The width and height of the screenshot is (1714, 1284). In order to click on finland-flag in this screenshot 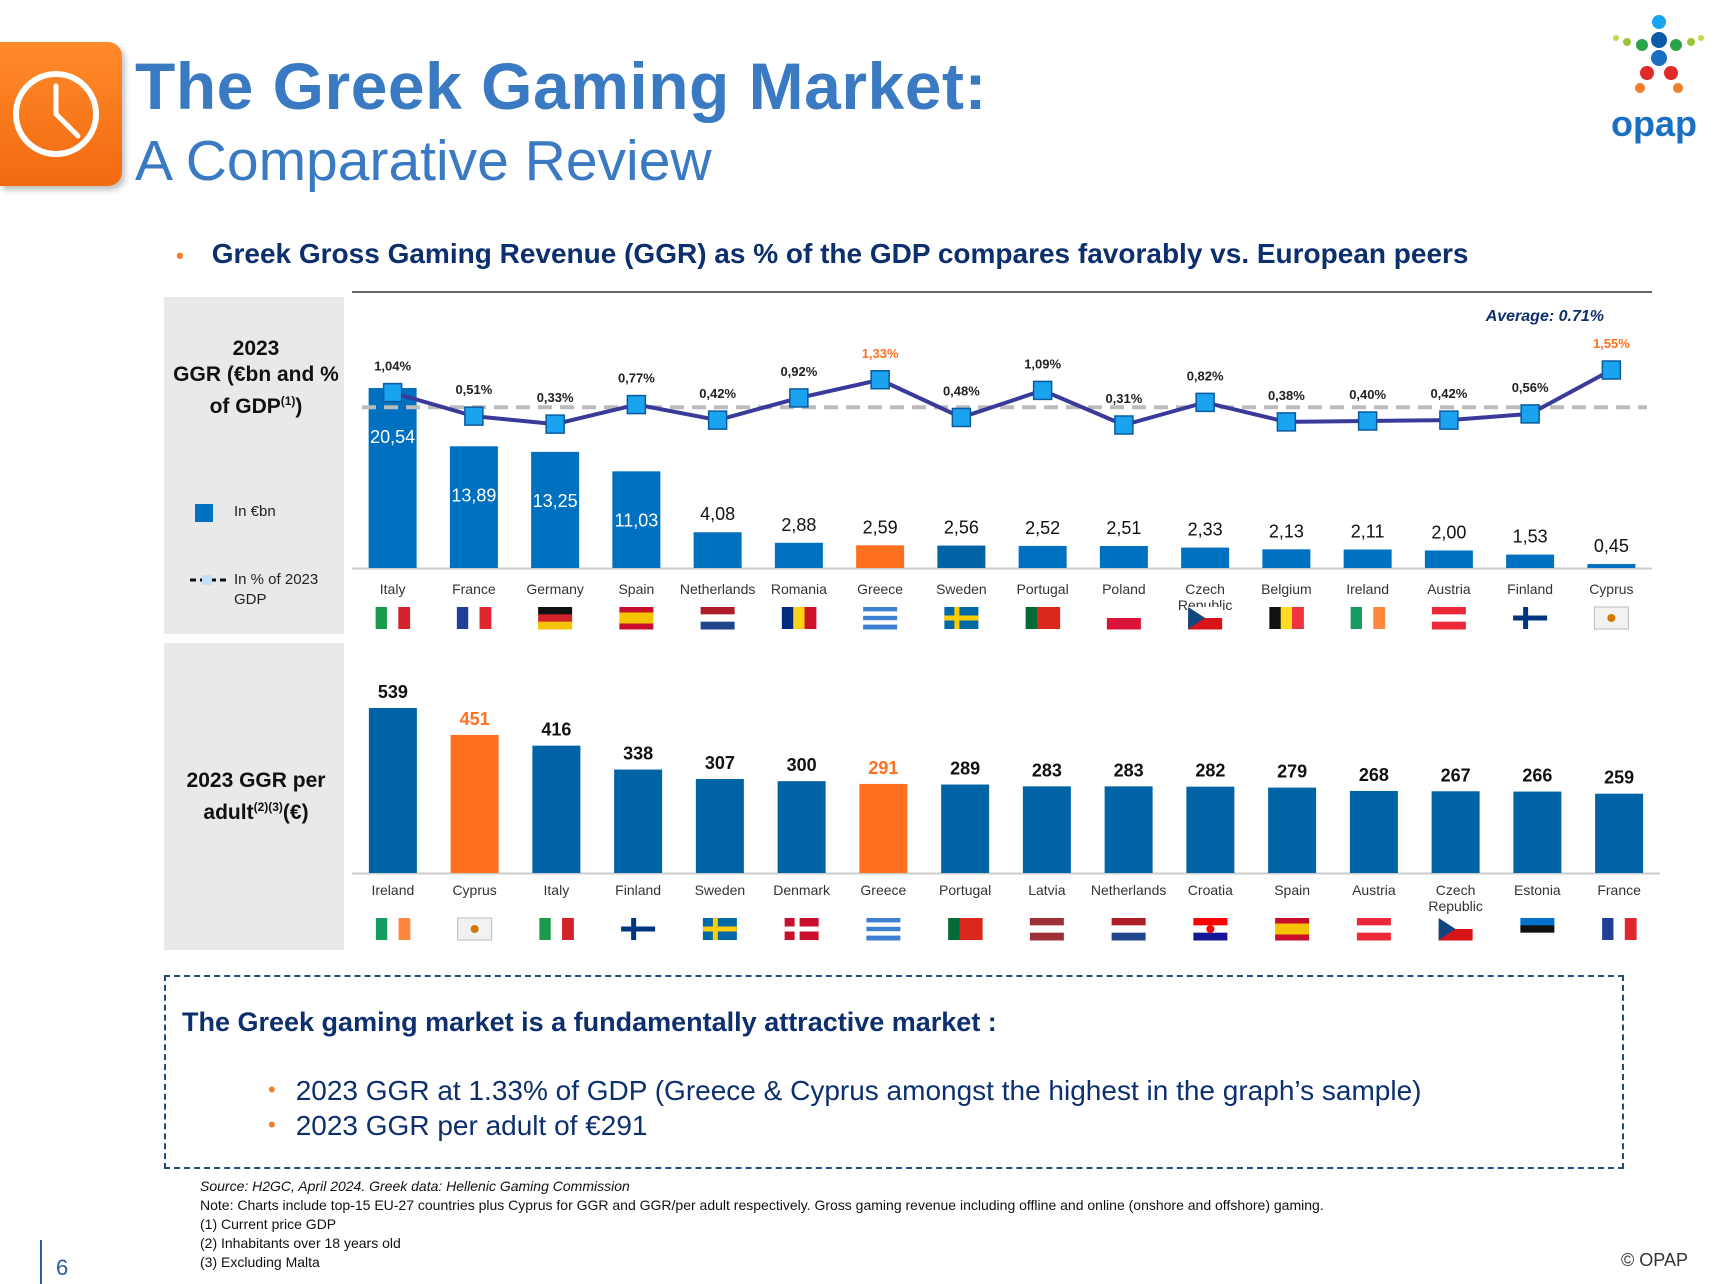, I will do `click(1530, 618)`.